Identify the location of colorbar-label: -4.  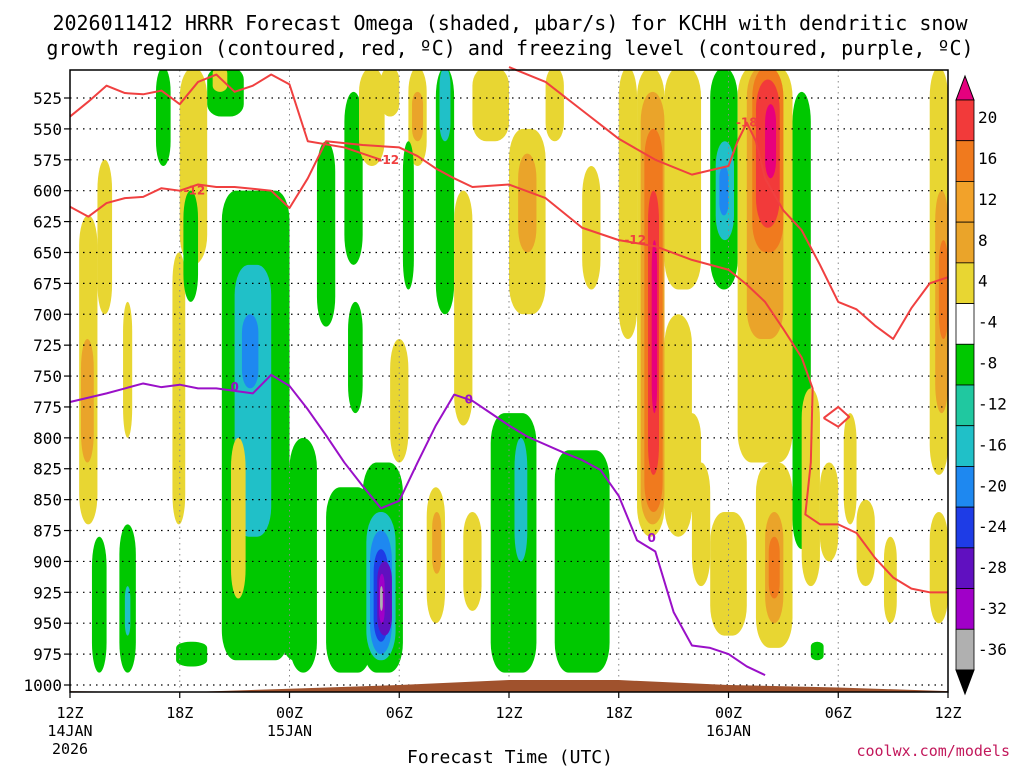
(987, 322).